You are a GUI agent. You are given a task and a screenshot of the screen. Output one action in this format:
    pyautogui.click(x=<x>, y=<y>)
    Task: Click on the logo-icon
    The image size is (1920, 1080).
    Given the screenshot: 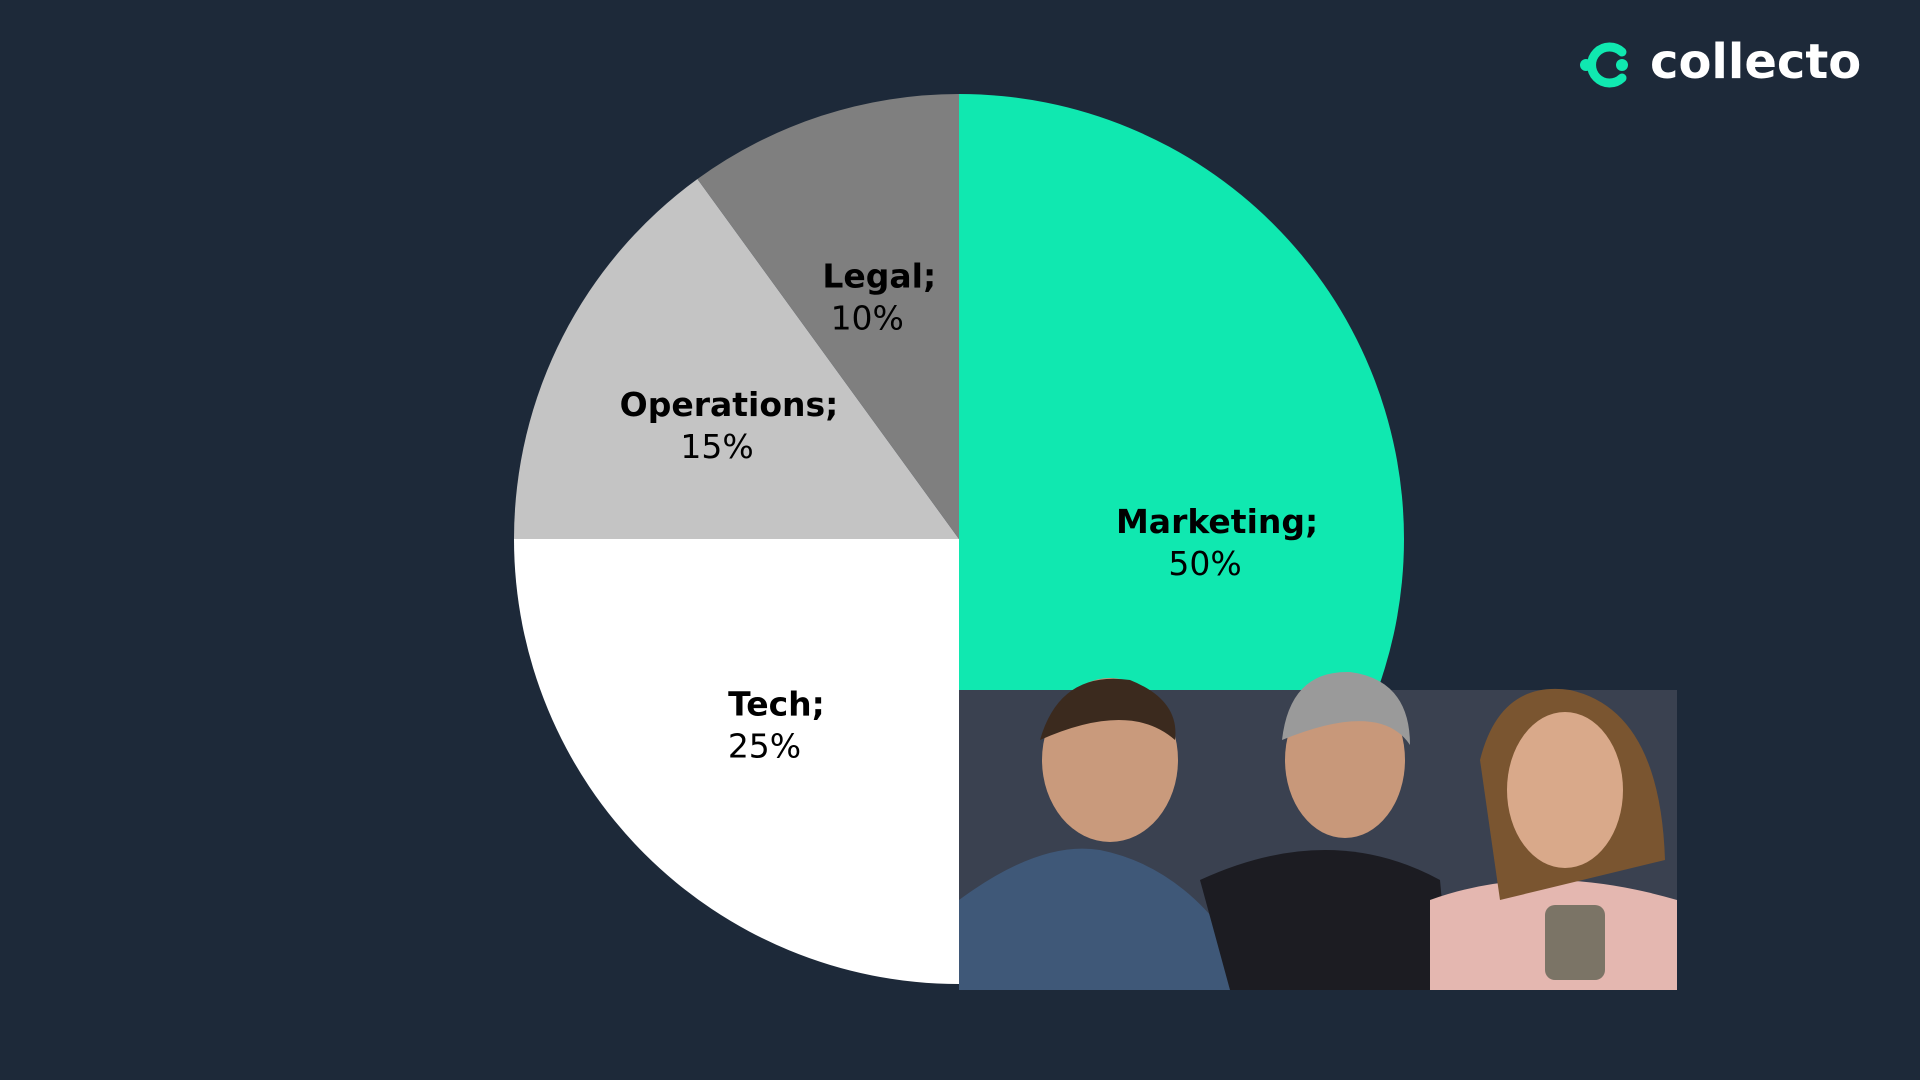 What is the action you would take?
    pyautogui.click(x=1604, y=65)
    